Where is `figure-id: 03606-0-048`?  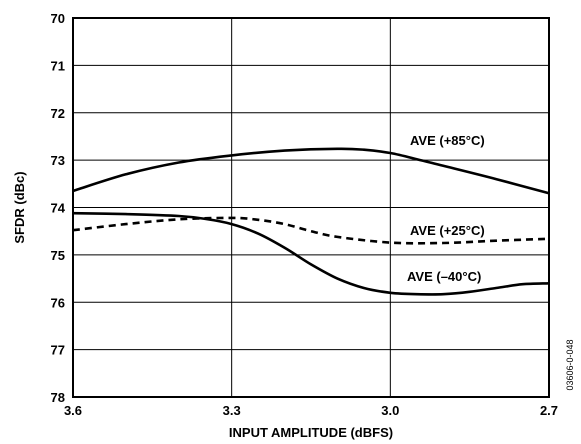
figure-id: 03606-0-048 is located at coordinates (570, 364).